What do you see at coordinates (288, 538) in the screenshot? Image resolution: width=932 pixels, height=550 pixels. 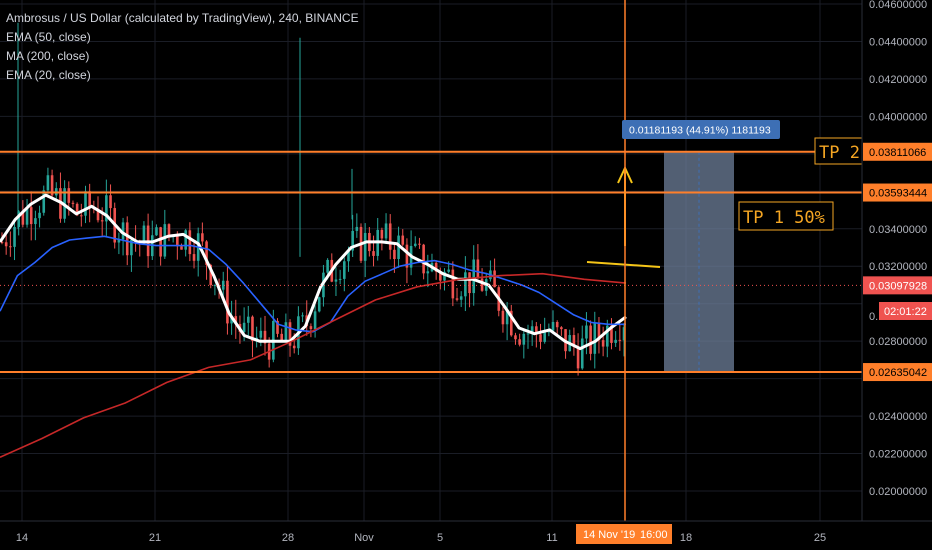 I see `x-tick-label: 28` at bounding box center [288, 538].